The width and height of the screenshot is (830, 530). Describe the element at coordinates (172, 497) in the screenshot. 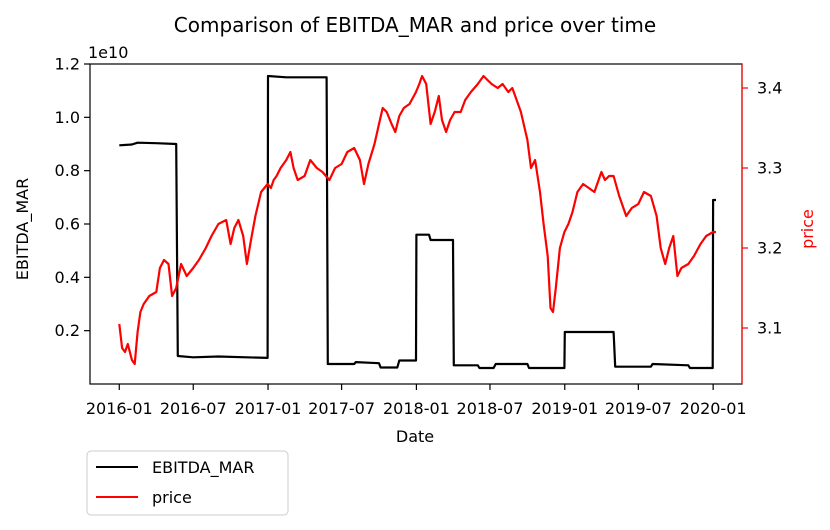

I see `legend-label-price: price` at that location.